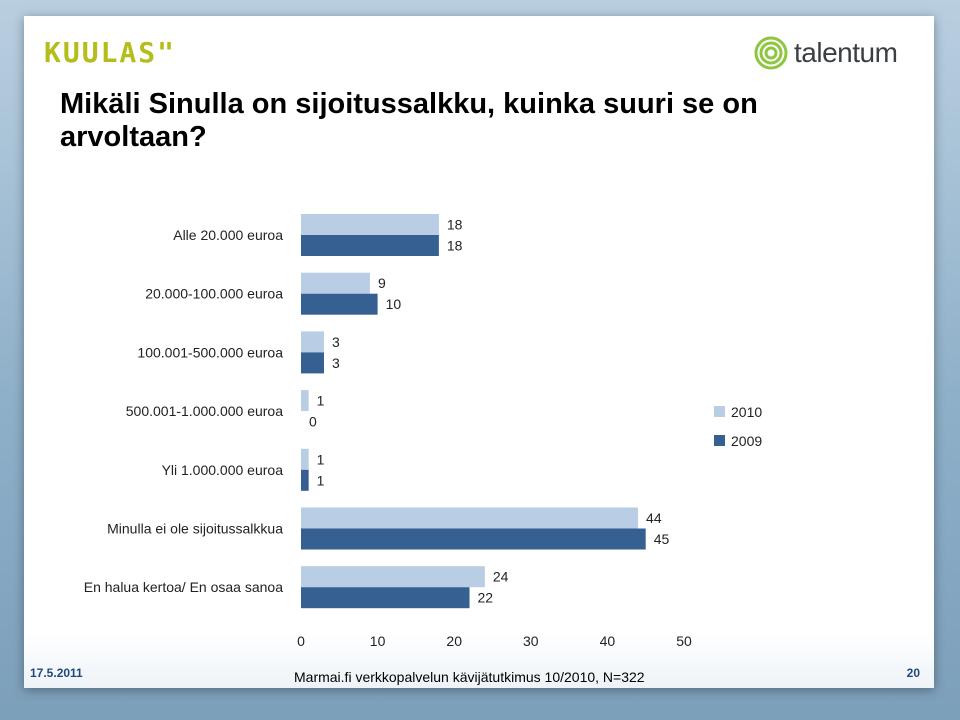 Image resolution: width=960 pixels, height=720 pixels. Describe the element at coordinates (313, 422) in the screenshot. I see `data-label-2009: 0` at that location.